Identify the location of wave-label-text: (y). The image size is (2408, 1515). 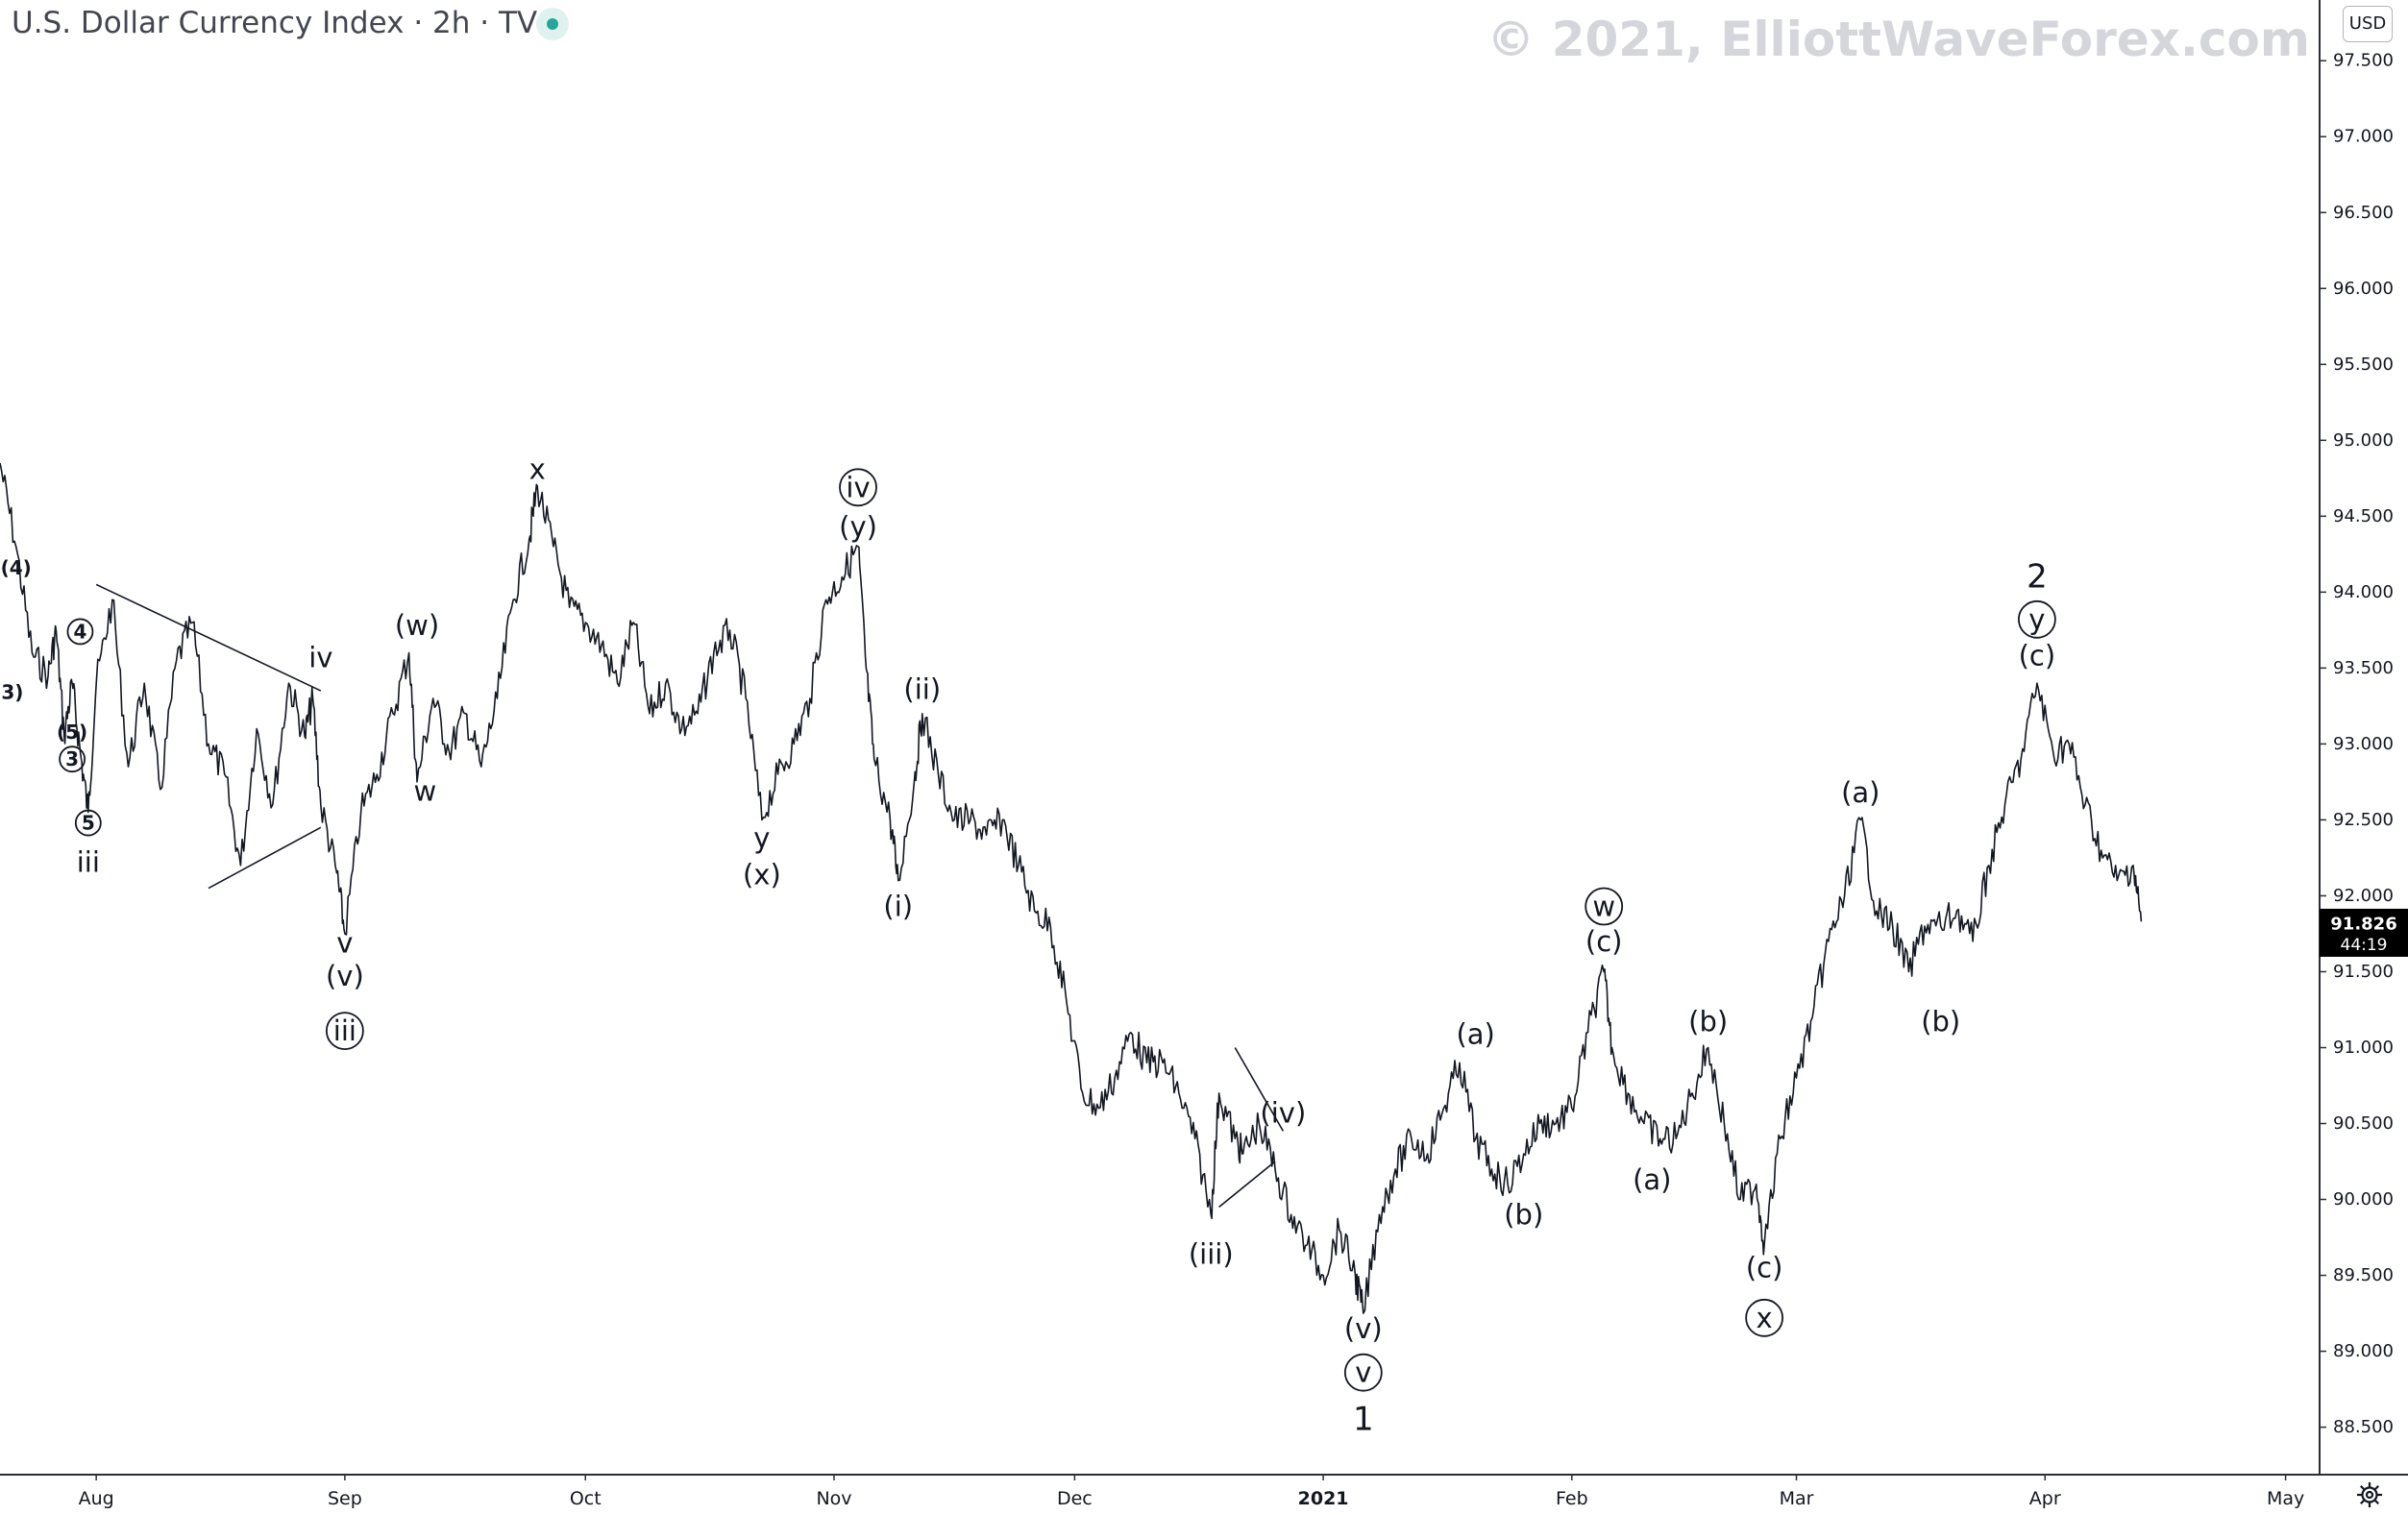
(858, 526).